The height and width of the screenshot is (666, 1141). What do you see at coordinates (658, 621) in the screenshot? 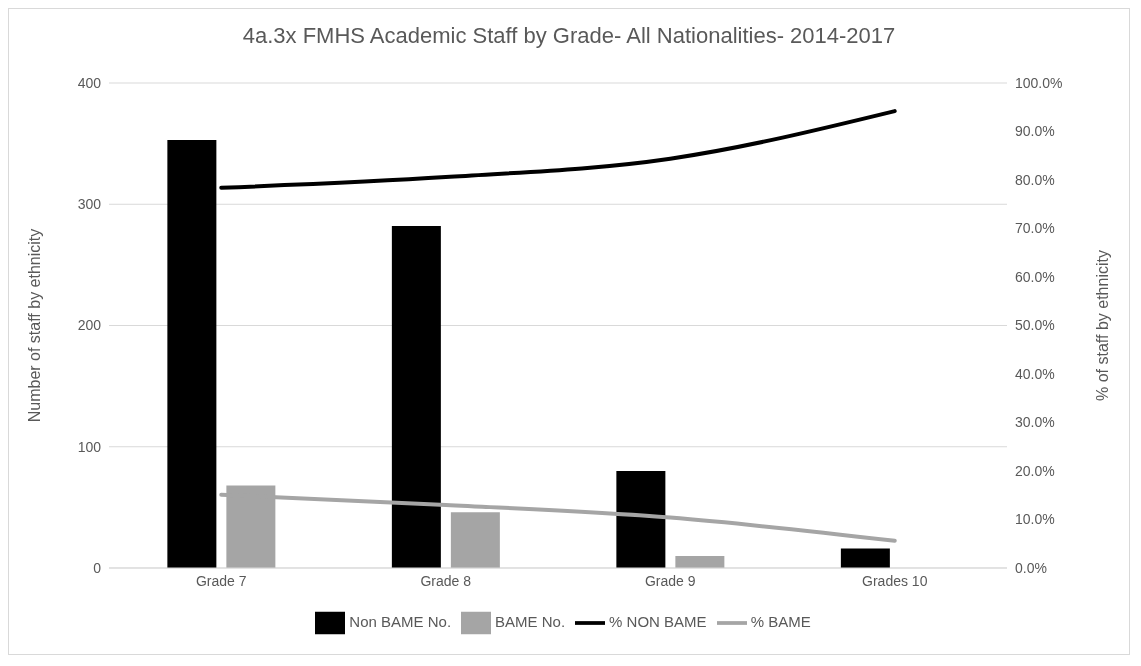
I see `legend-label: % NON BAME` at bounding box center [658, 621].